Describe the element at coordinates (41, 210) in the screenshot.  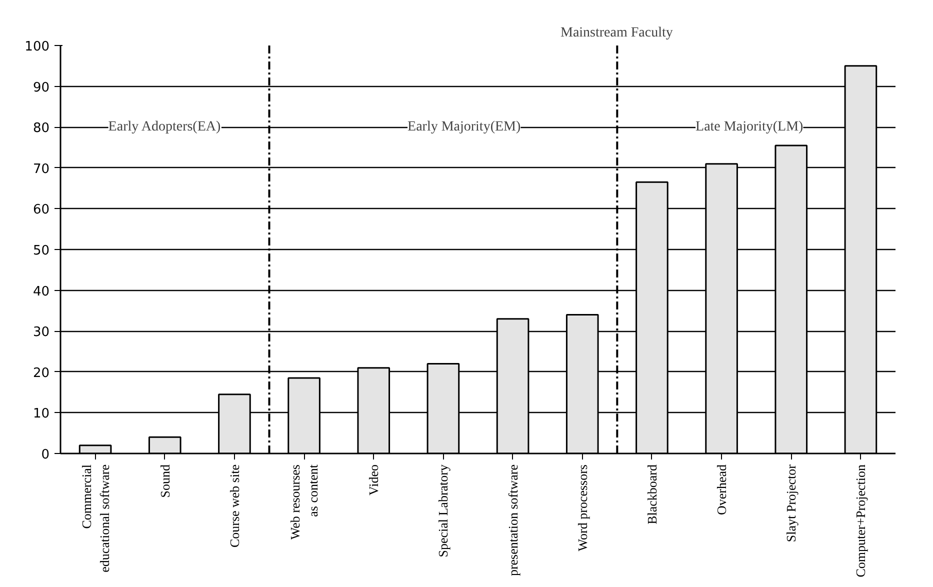
I see `y-tick-label: 60` at that location.